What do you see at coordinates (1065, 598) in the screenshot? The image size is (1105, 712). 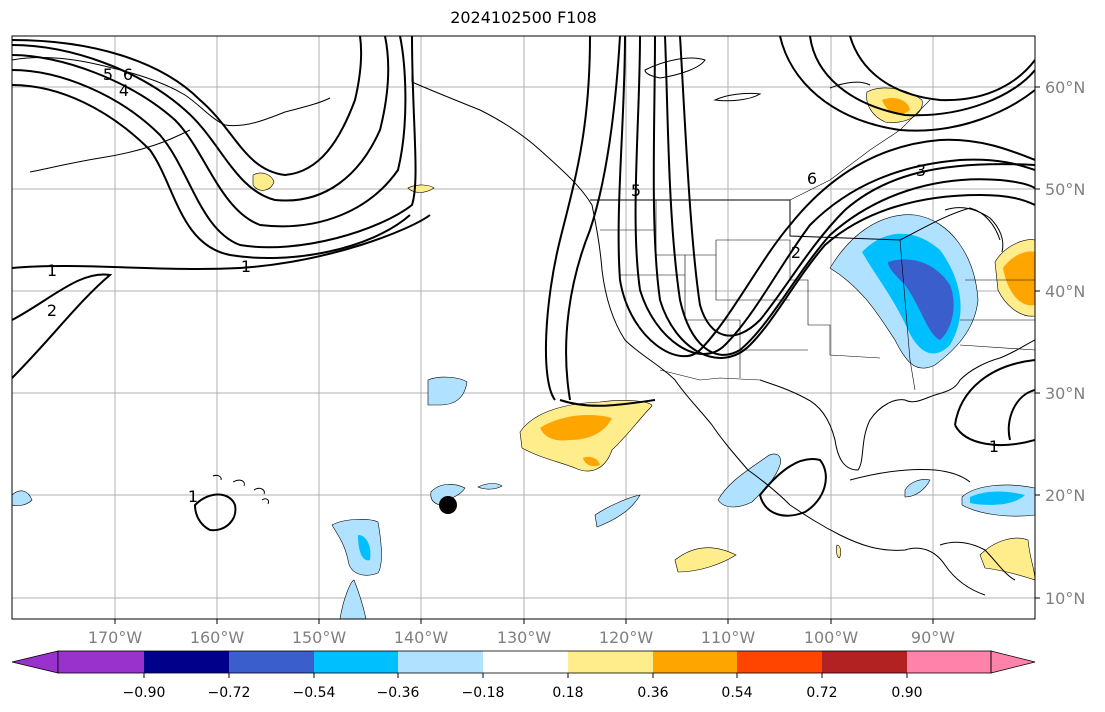 I see `lat-label: 10°N` at bounding box center [1065, 598].